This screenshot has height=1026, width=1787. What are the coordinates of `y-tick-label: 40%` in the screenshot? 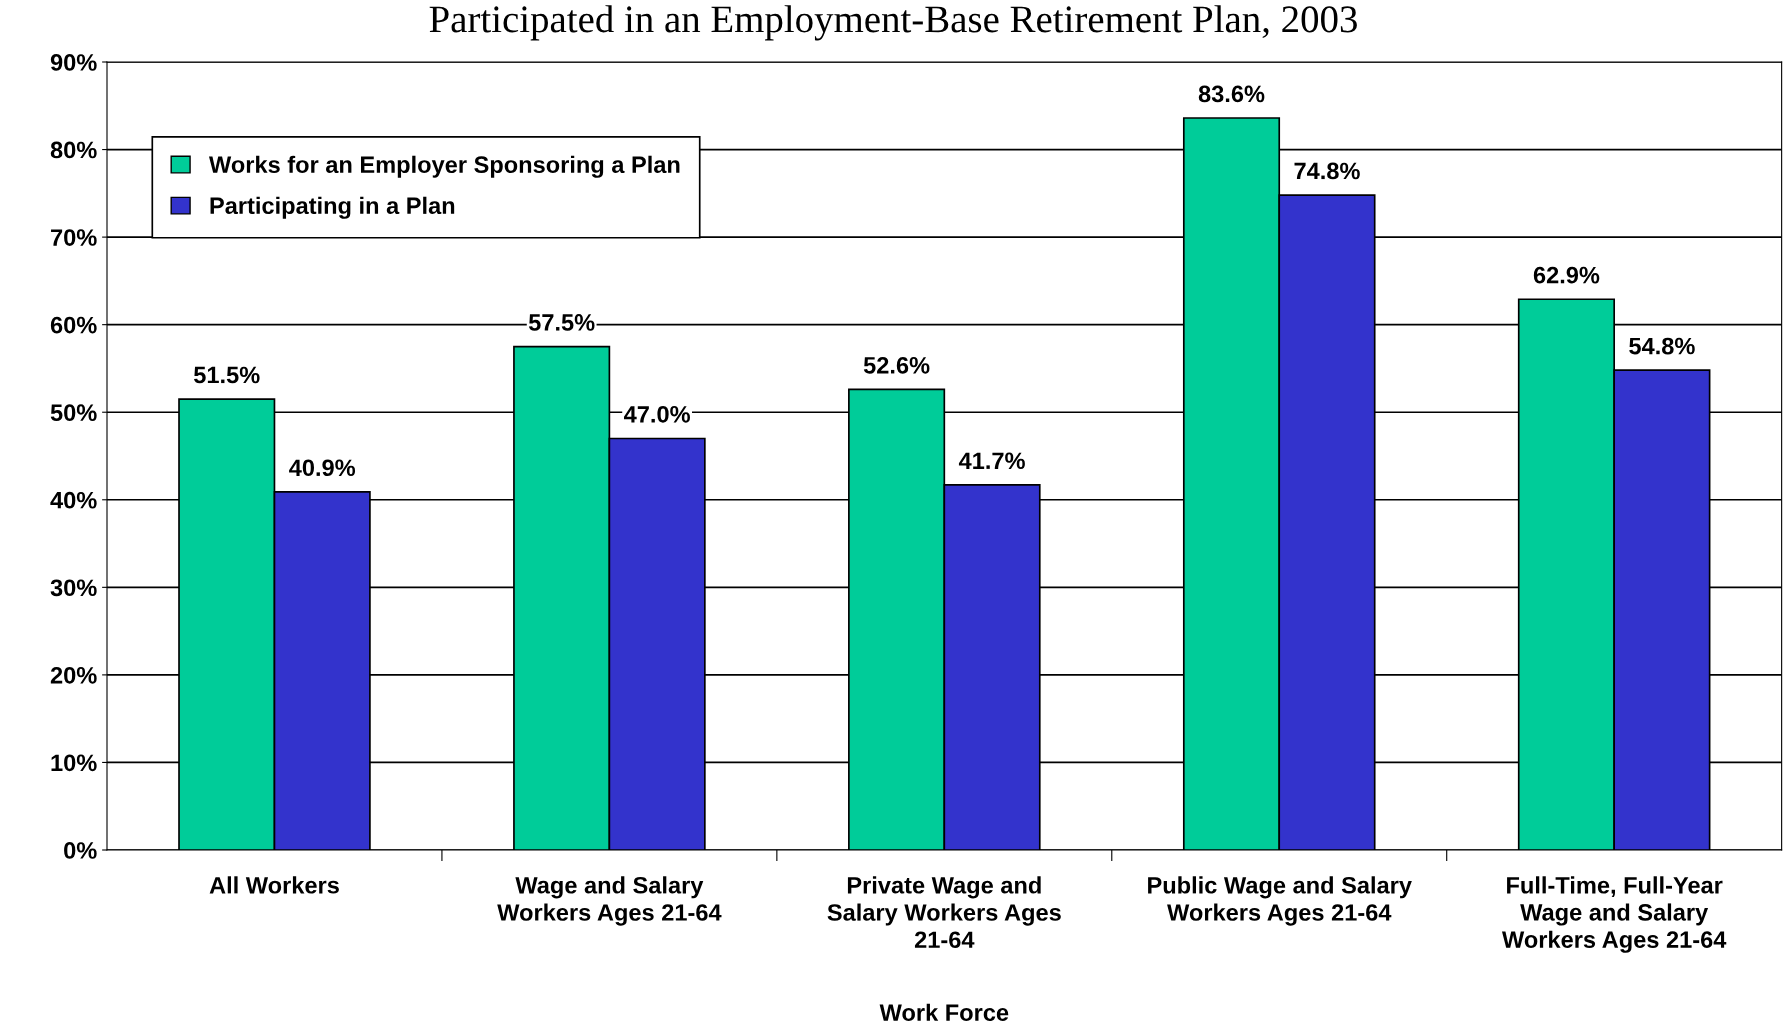 It's located at (73, 500).